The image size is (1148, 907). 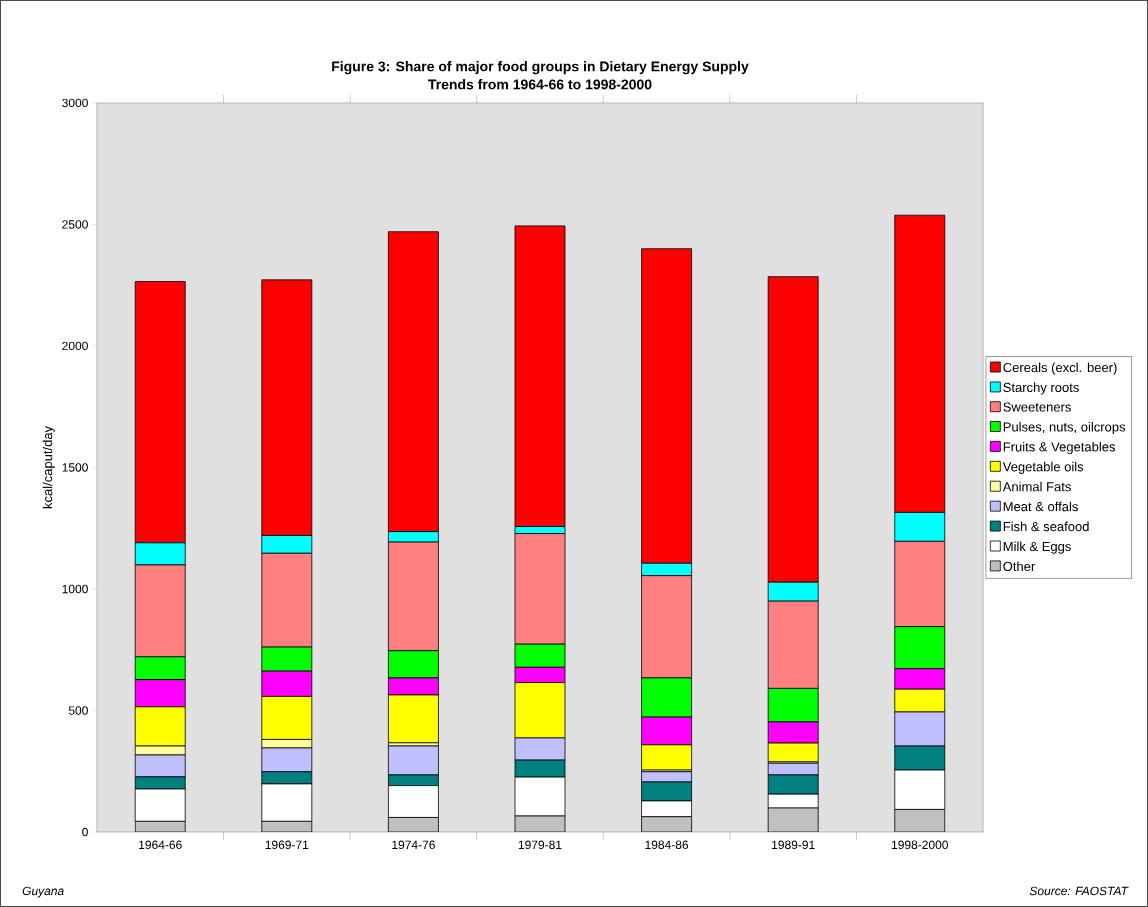 I want to click on x-tick-label: 1964-66, so click(x=160, y=845).